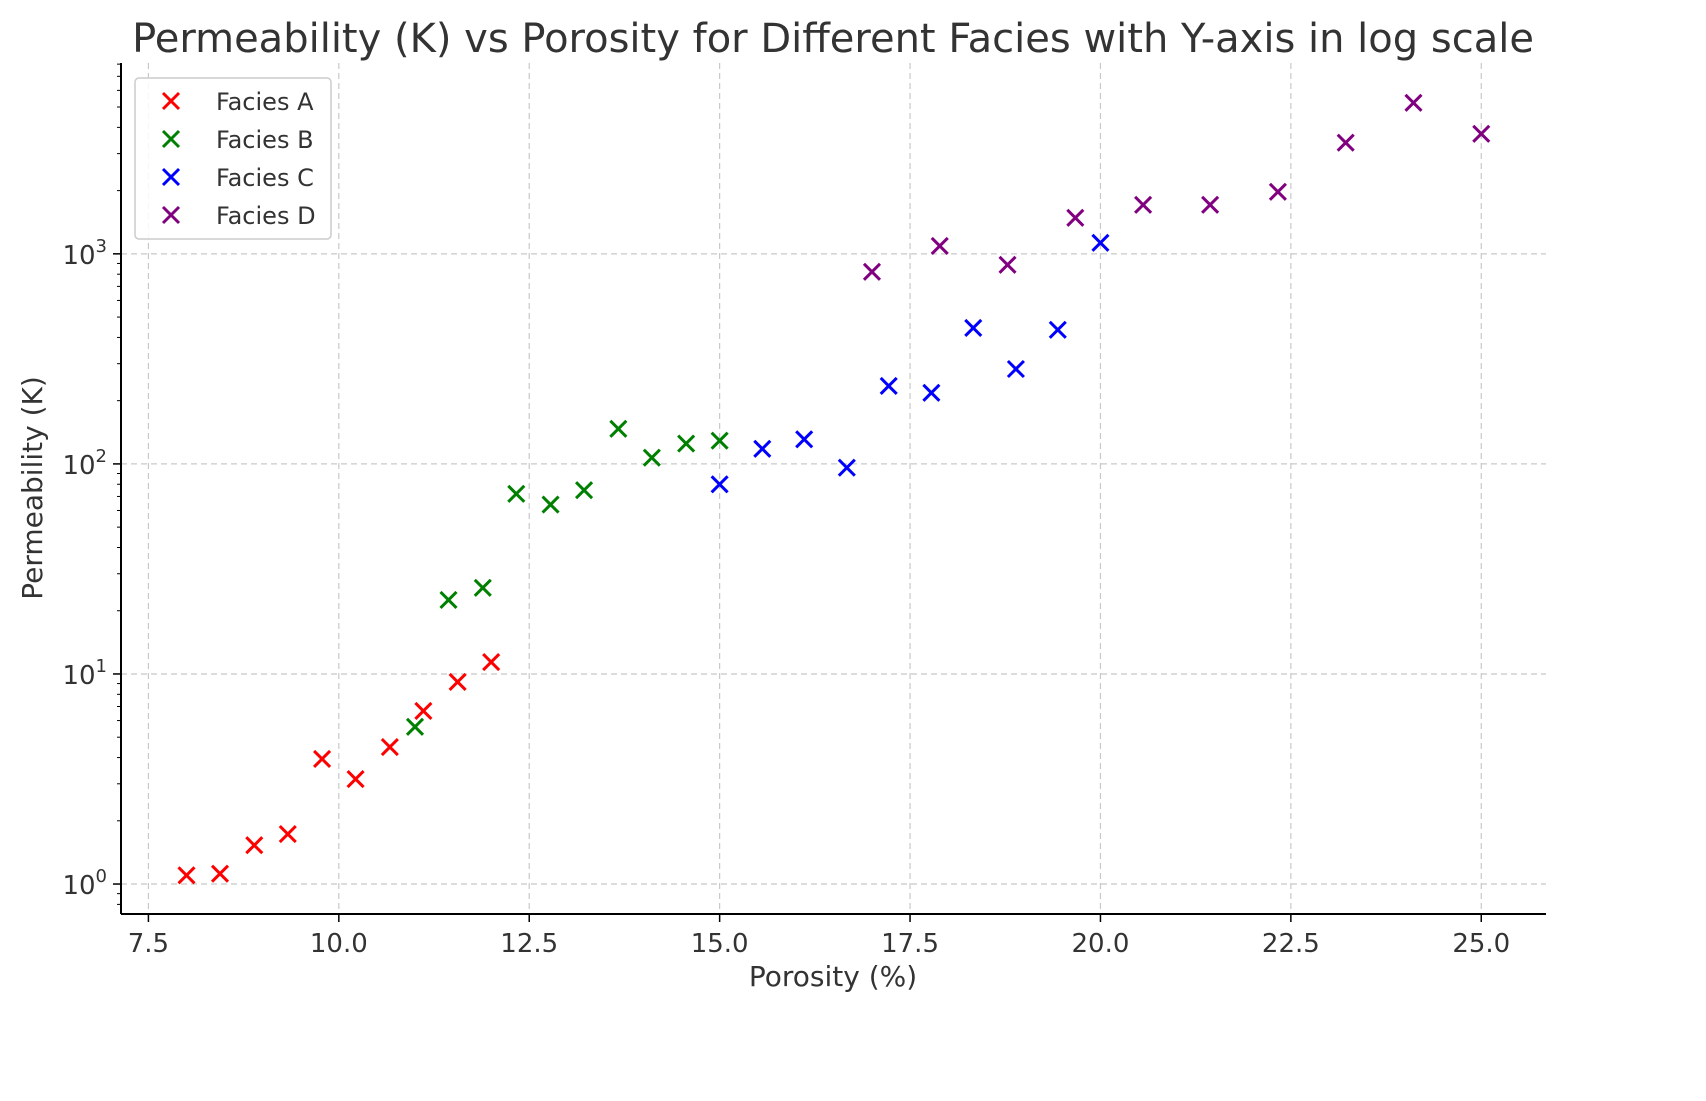 Image resolution: width=1706 pixels, height=1101 pixels. I want to click on legend-marker-facies-c, so click(171, 177).